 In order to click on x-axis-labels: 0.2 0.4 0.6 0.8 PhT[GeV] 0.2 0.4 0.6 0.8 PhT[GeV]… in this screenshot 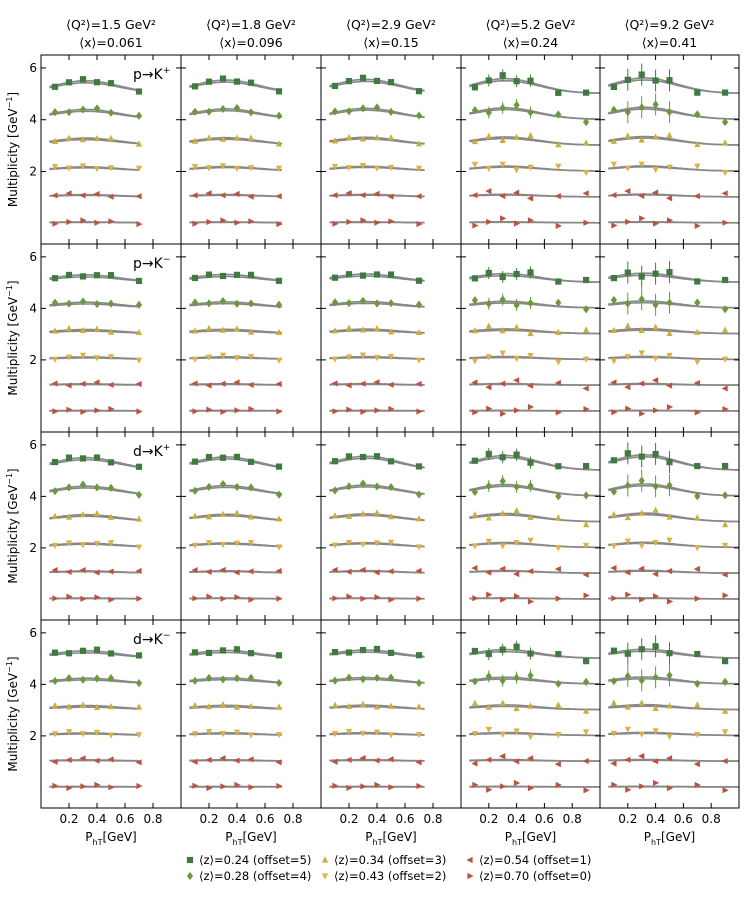, I will do `click(389, 829)`.